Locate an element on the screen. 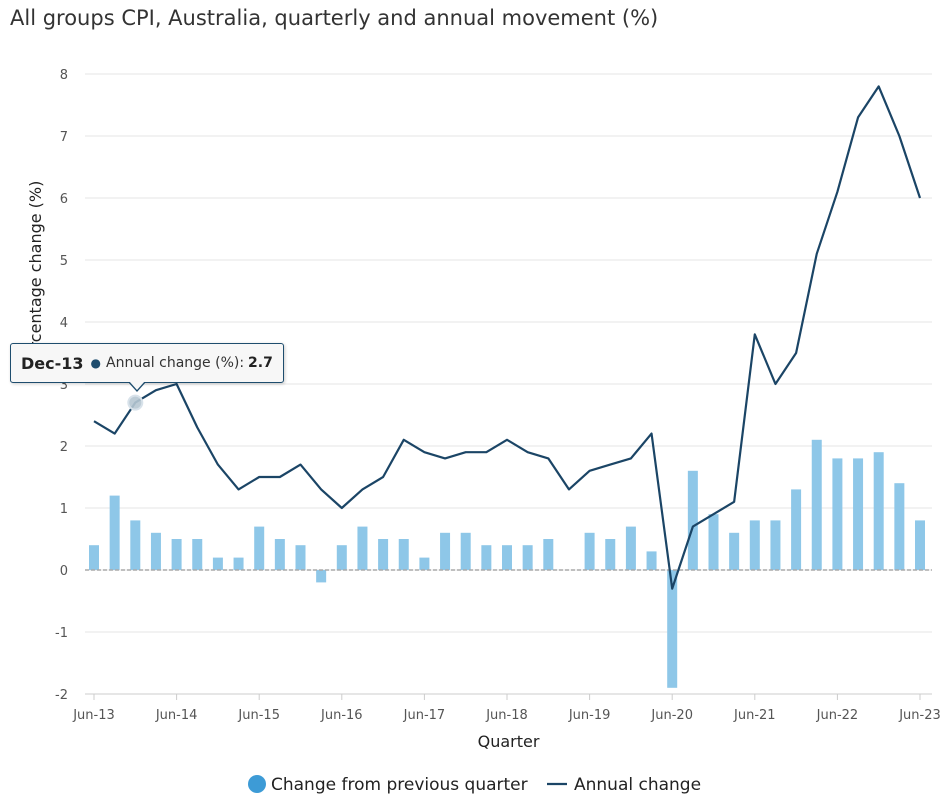 Image resolution: width=941 pixels, height=797 pixels. x-tick-label: Jun-16 is located at coordinates (341, 715).